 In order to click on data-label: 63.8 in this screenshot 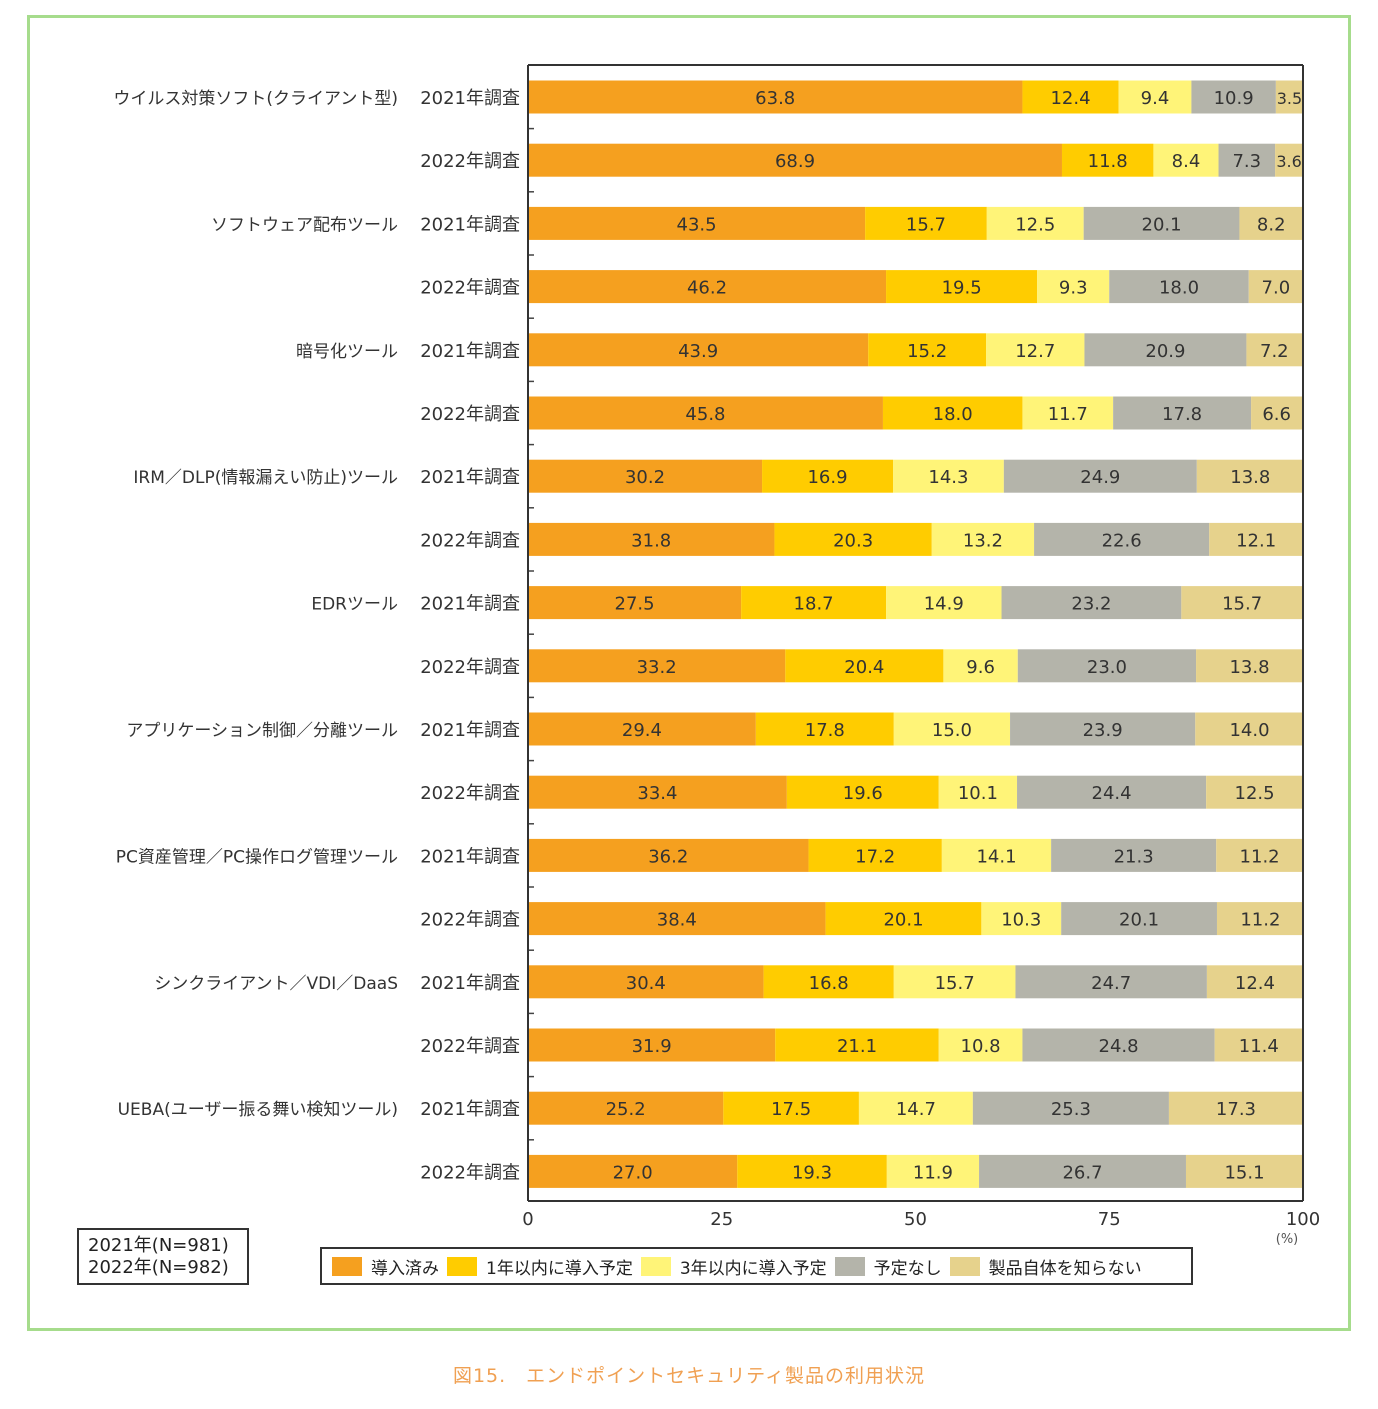, I will do `click(775, 98)`.